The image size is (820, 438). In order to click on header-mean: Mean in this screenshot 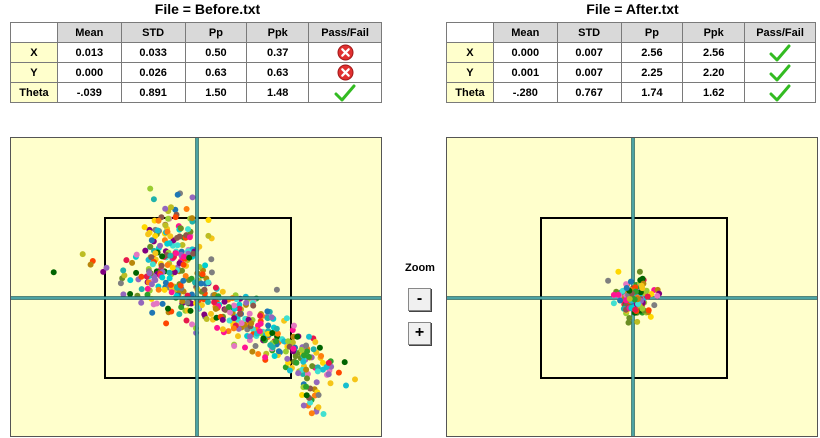, I will do `click(89, 32)`.